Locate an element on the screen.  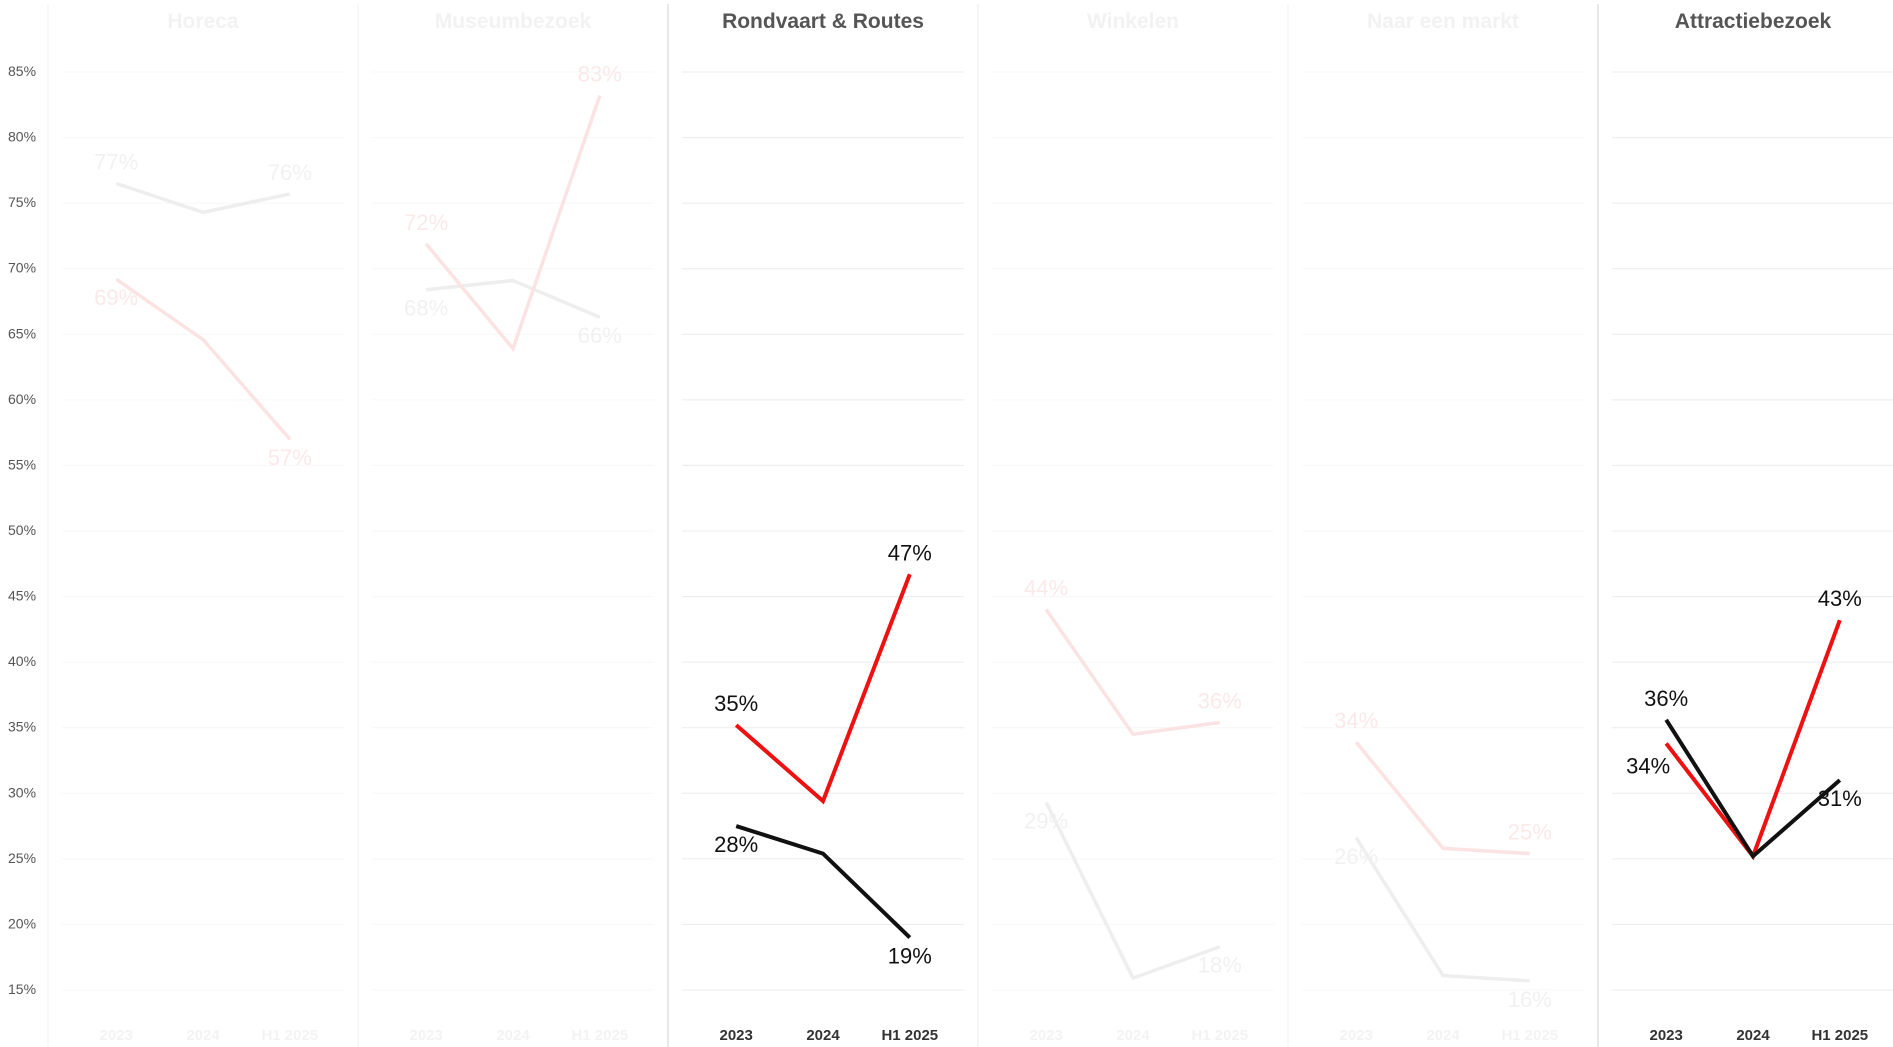
data-label: 57% is located at coordinates (290, 457).